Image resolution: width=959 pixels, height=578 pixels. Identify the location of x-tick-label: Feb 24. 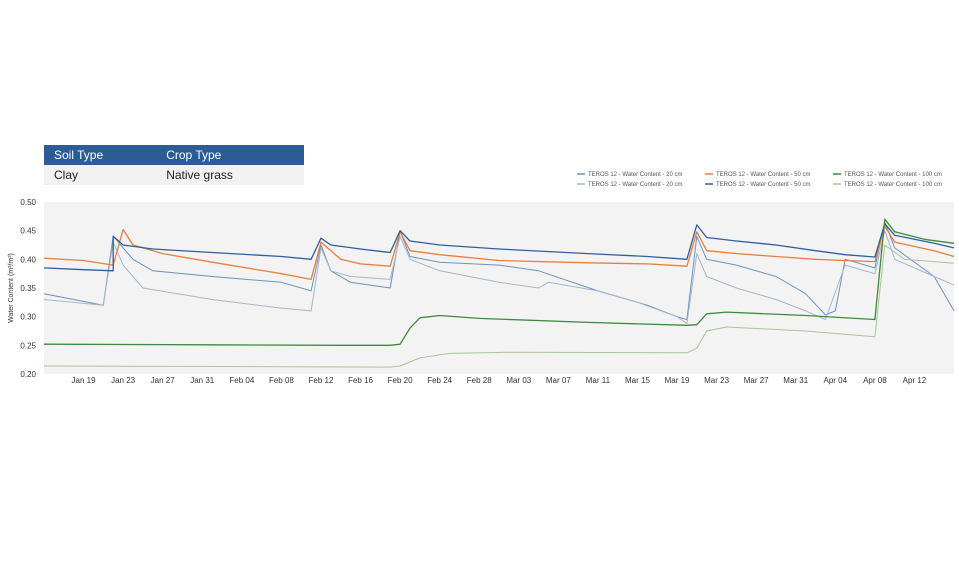
(439, 380).